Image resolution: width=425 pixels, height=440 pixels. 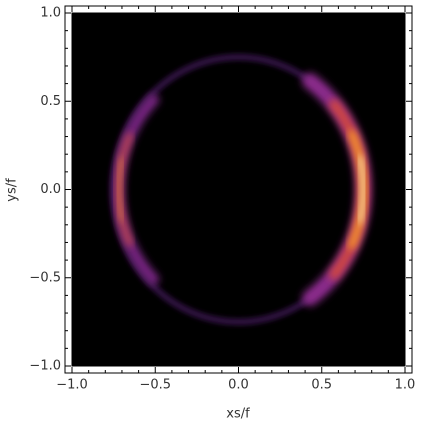 I want to click on x-tick-label: −1.0, so click(x=72, y=385).